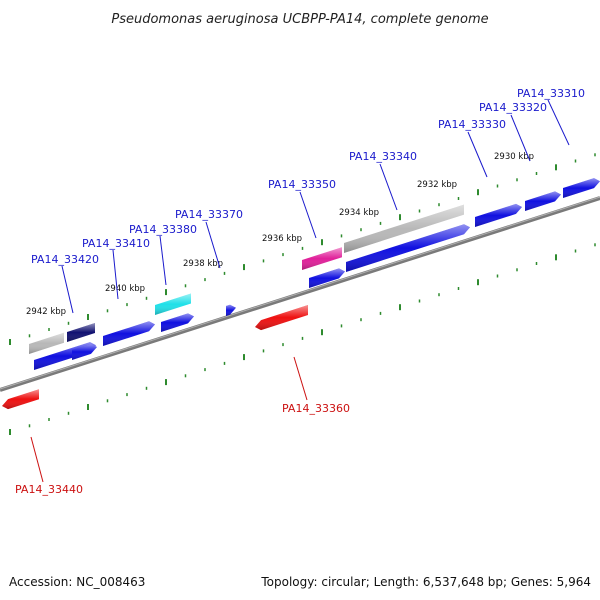 The width and height of the screenshot is (600, 600). Describe the element at coordinates (209, 214) in the screenshot. I see `gene-label: PA14_33370` at that location.